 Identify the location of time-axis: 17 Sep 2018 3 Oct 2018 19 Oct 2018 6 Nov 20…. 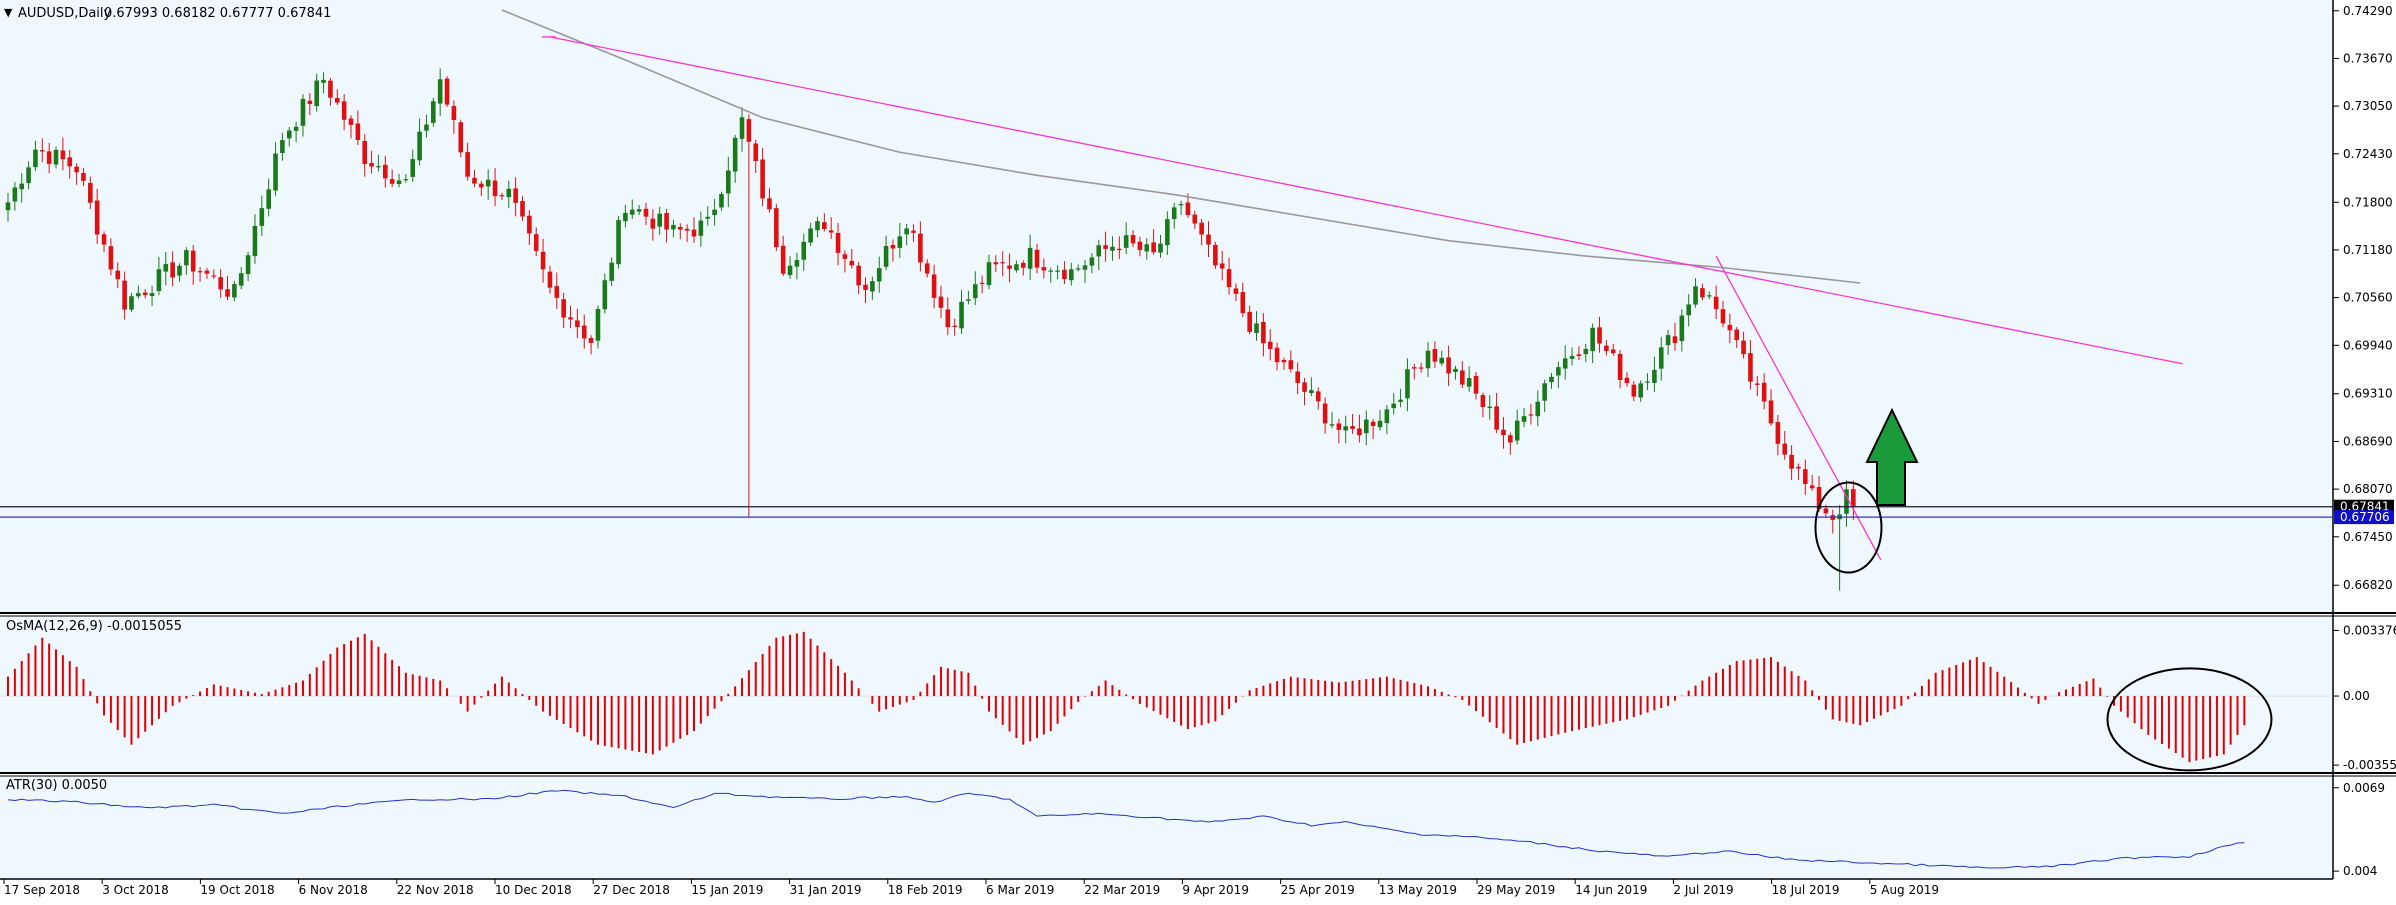
(971, 888).